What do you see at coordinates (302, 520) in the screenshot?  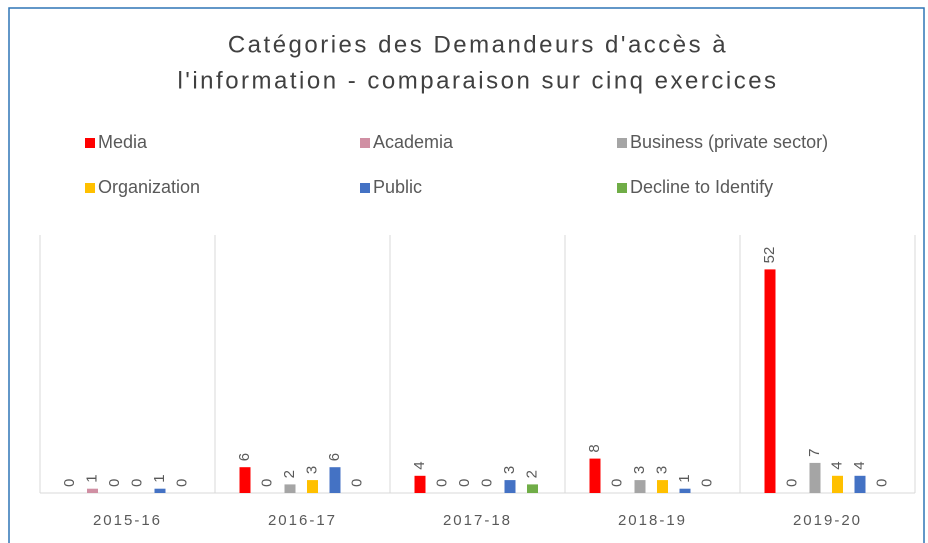 I see `x-tick-label: 2016-17` at bounding box center [302, 520].